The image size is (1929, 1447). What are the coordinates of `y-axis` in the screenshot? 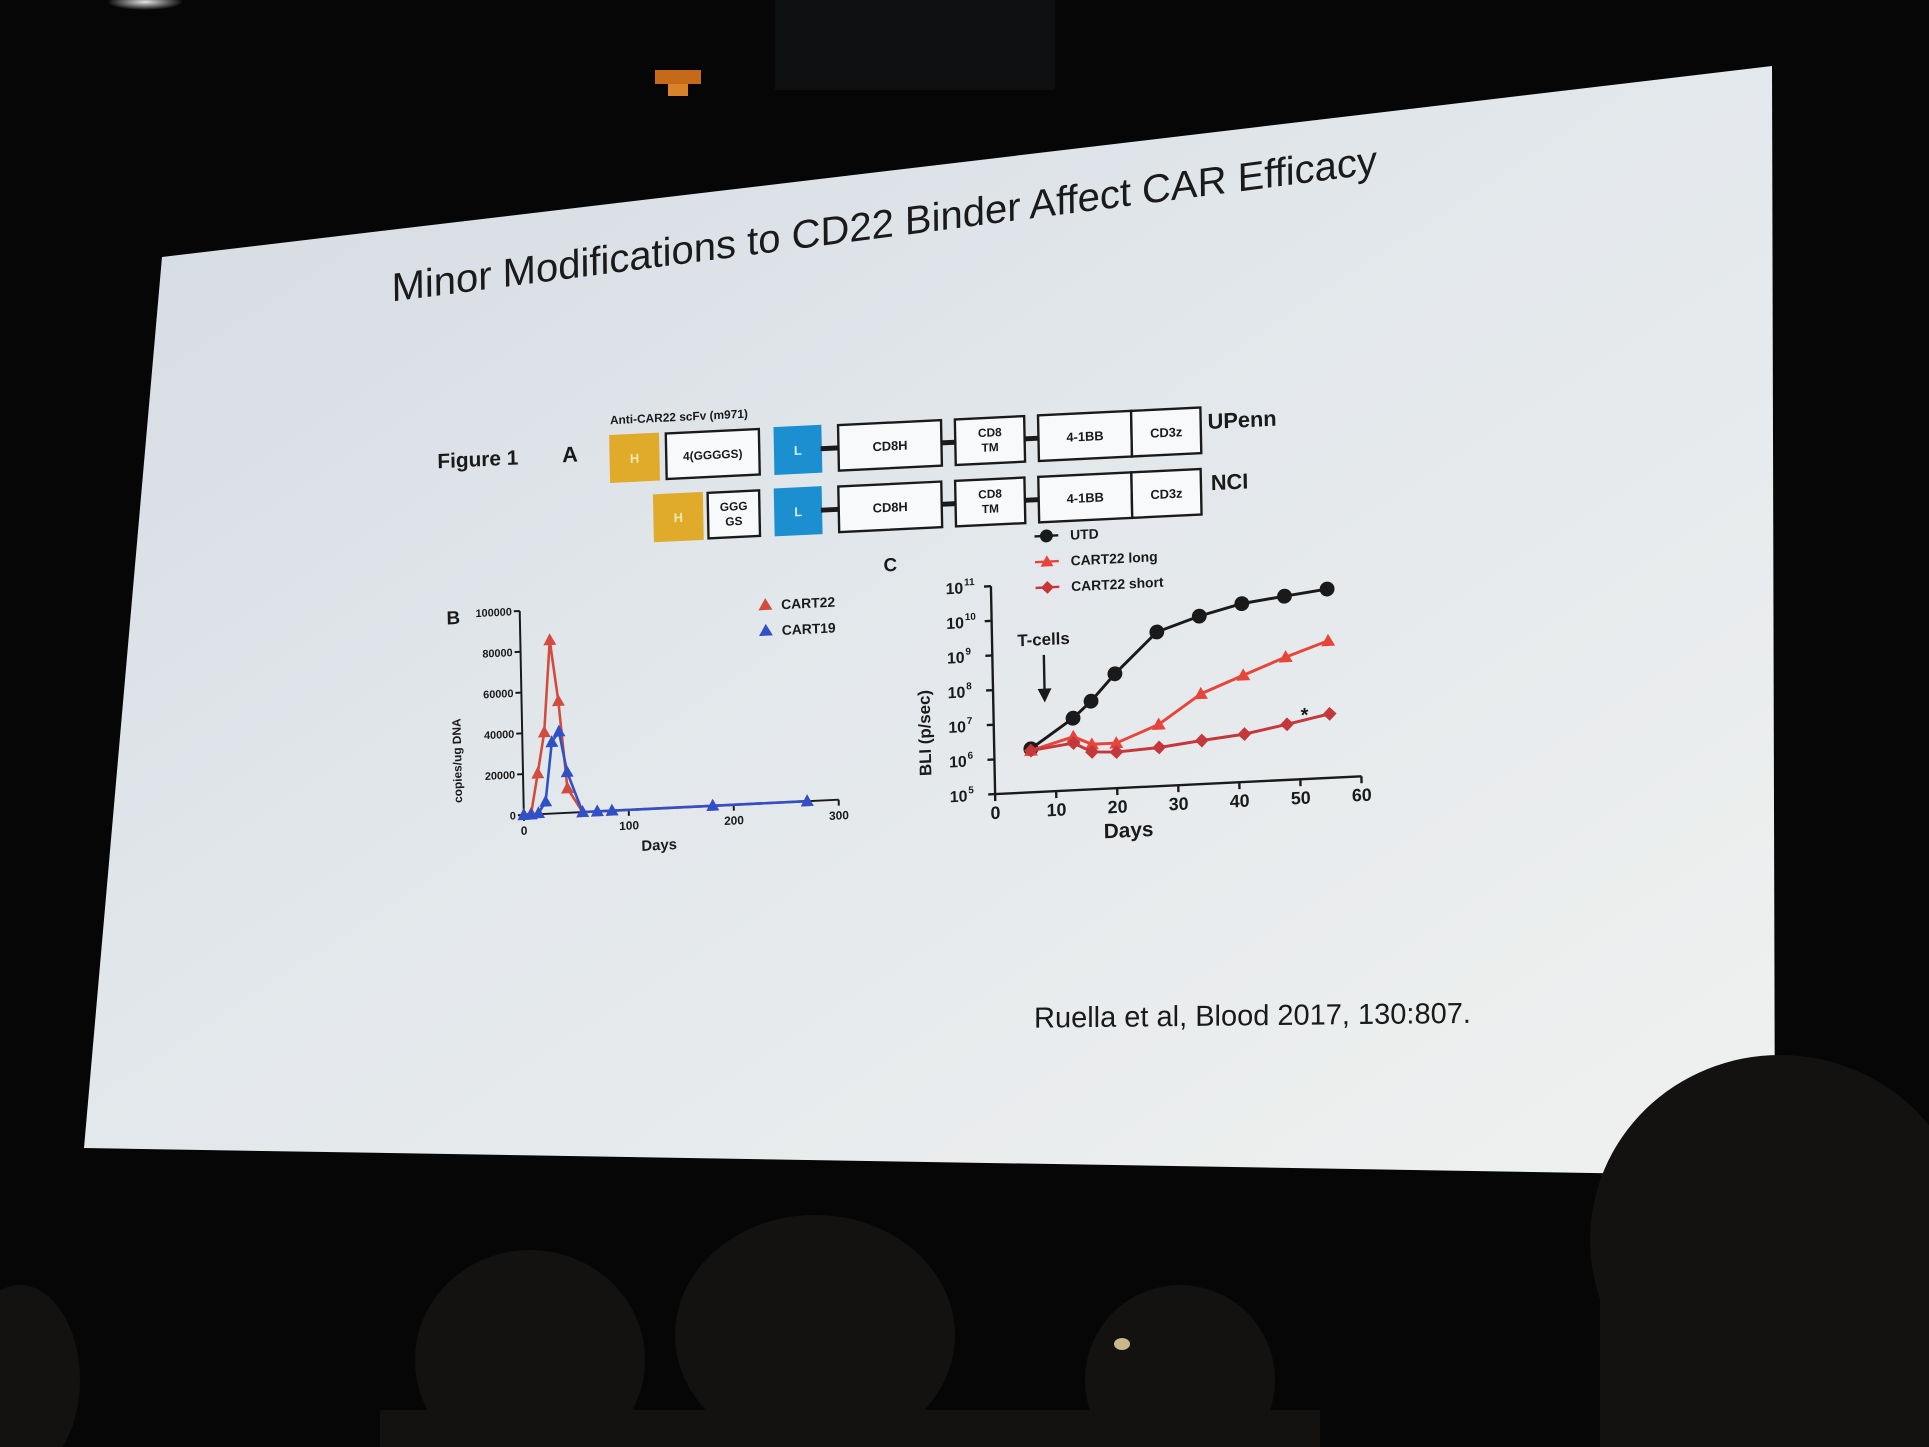 It's located at (521, 712).